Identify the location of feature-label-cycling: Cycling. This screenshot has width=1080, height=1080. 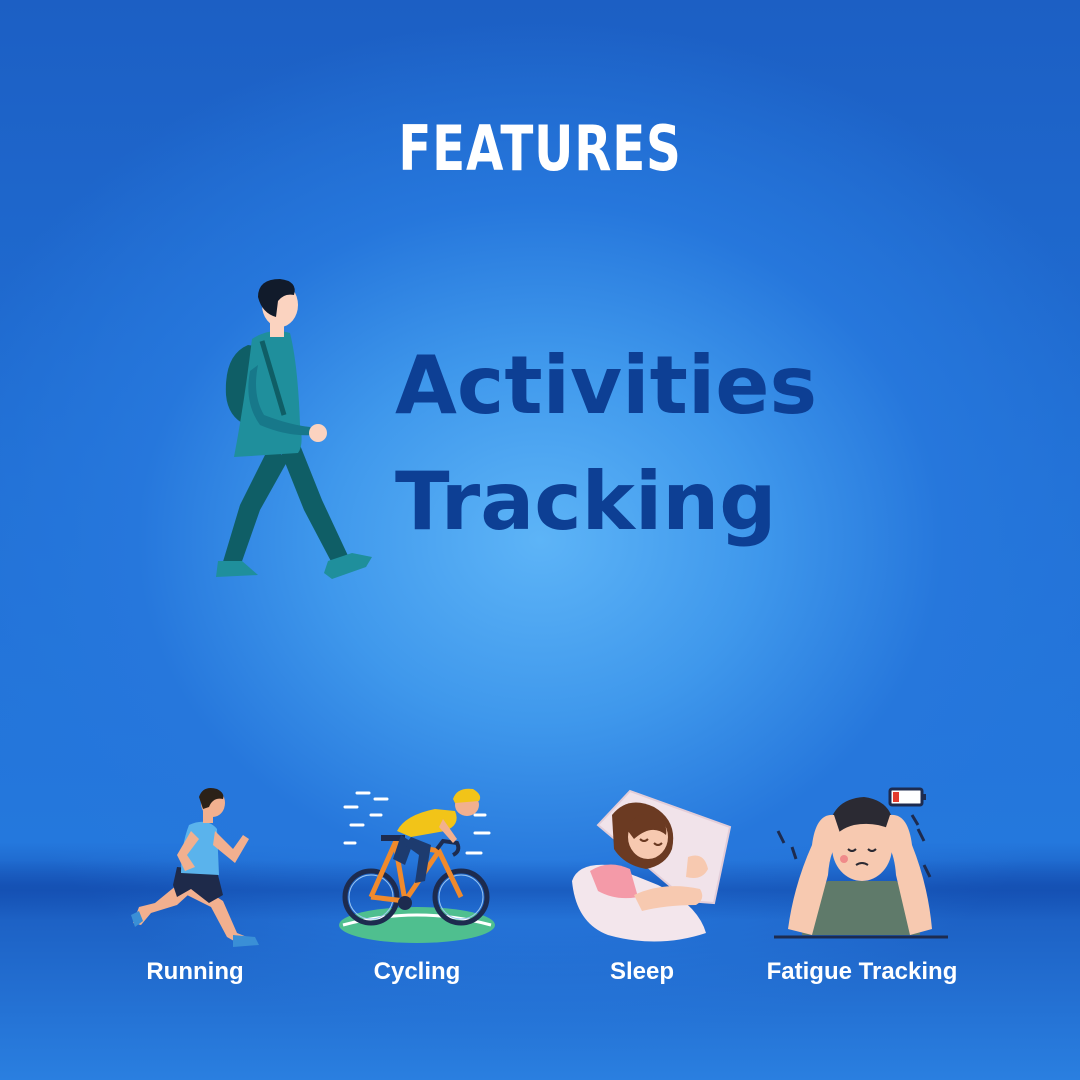
(417, 971).